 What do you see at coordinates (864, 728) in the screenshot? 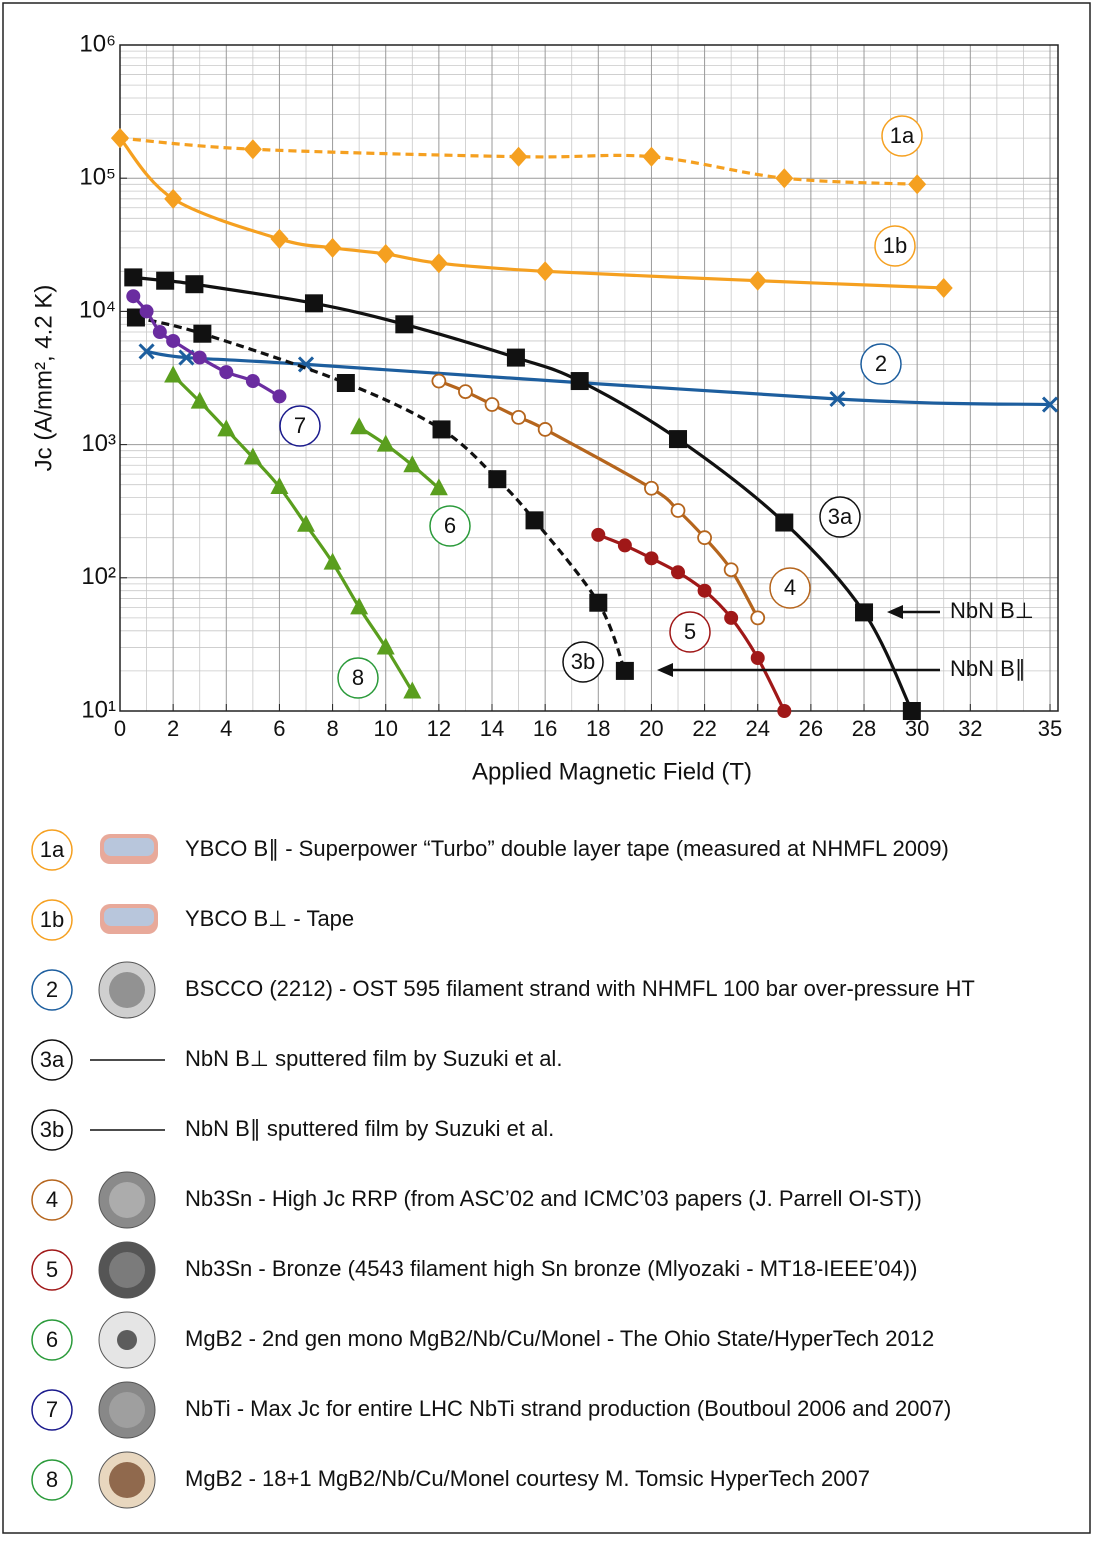
I see `x-tick-label: 28` at bounding box center [864, 728].